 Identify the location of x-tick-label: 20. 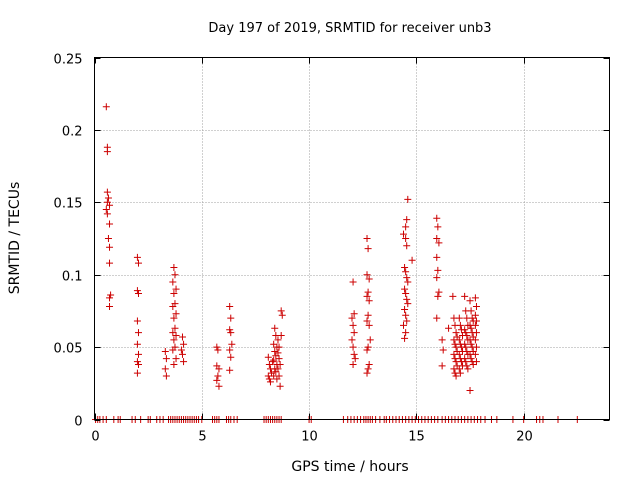
(524, 437).